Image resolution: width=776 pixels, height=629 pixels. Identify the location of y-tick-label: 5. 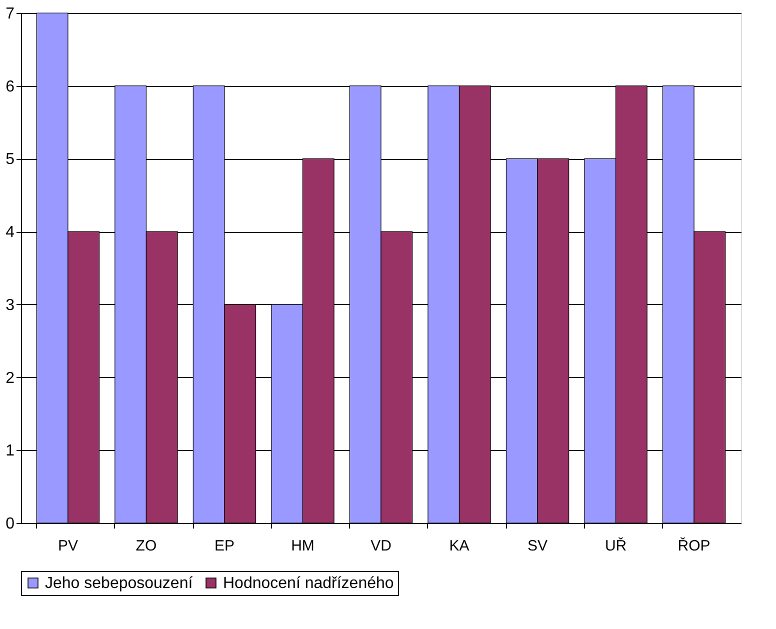
(10, 159).